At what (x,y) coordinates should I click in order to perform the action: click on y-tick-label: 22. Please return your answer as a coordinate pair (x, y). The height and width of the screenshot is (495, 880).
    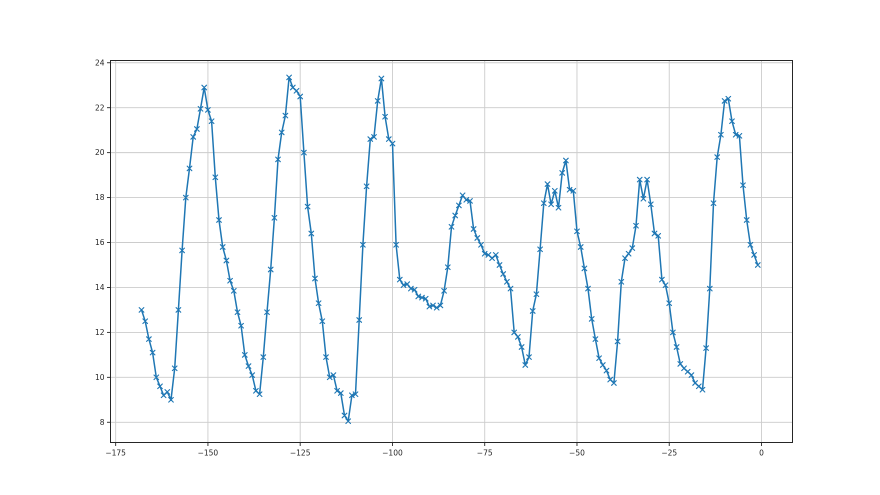
    Looking at the image, I should click on (100, 107).